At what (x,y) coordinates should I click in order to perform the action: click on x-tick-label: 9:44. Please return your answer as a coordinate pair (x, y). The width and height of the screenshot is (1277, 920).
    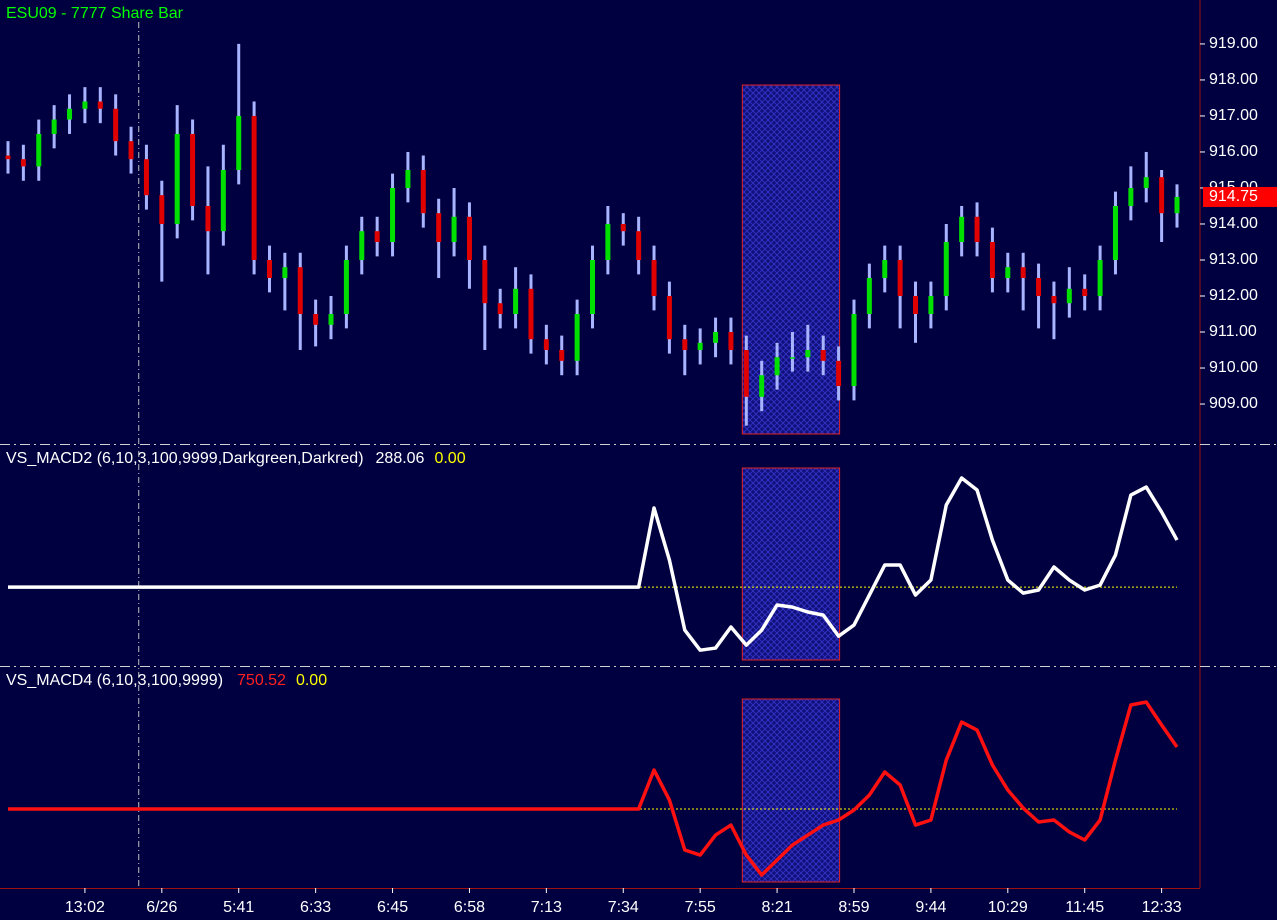
    Looking at the image, I should click on (930, 907).